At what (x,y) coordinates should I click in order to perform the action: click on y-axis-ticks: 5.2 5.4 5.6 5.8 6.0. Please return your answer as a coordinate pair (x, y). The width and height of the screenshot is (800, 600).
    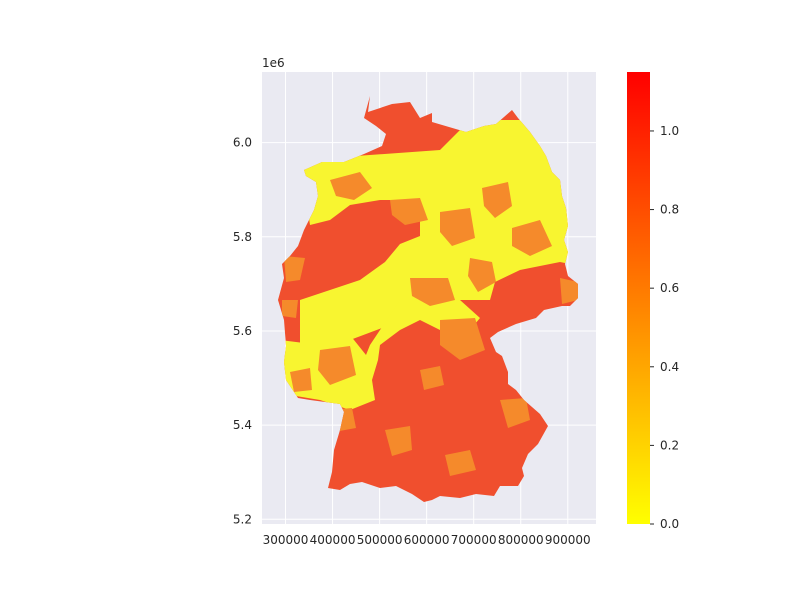
    Looking at the image, I should click on (242, 331).